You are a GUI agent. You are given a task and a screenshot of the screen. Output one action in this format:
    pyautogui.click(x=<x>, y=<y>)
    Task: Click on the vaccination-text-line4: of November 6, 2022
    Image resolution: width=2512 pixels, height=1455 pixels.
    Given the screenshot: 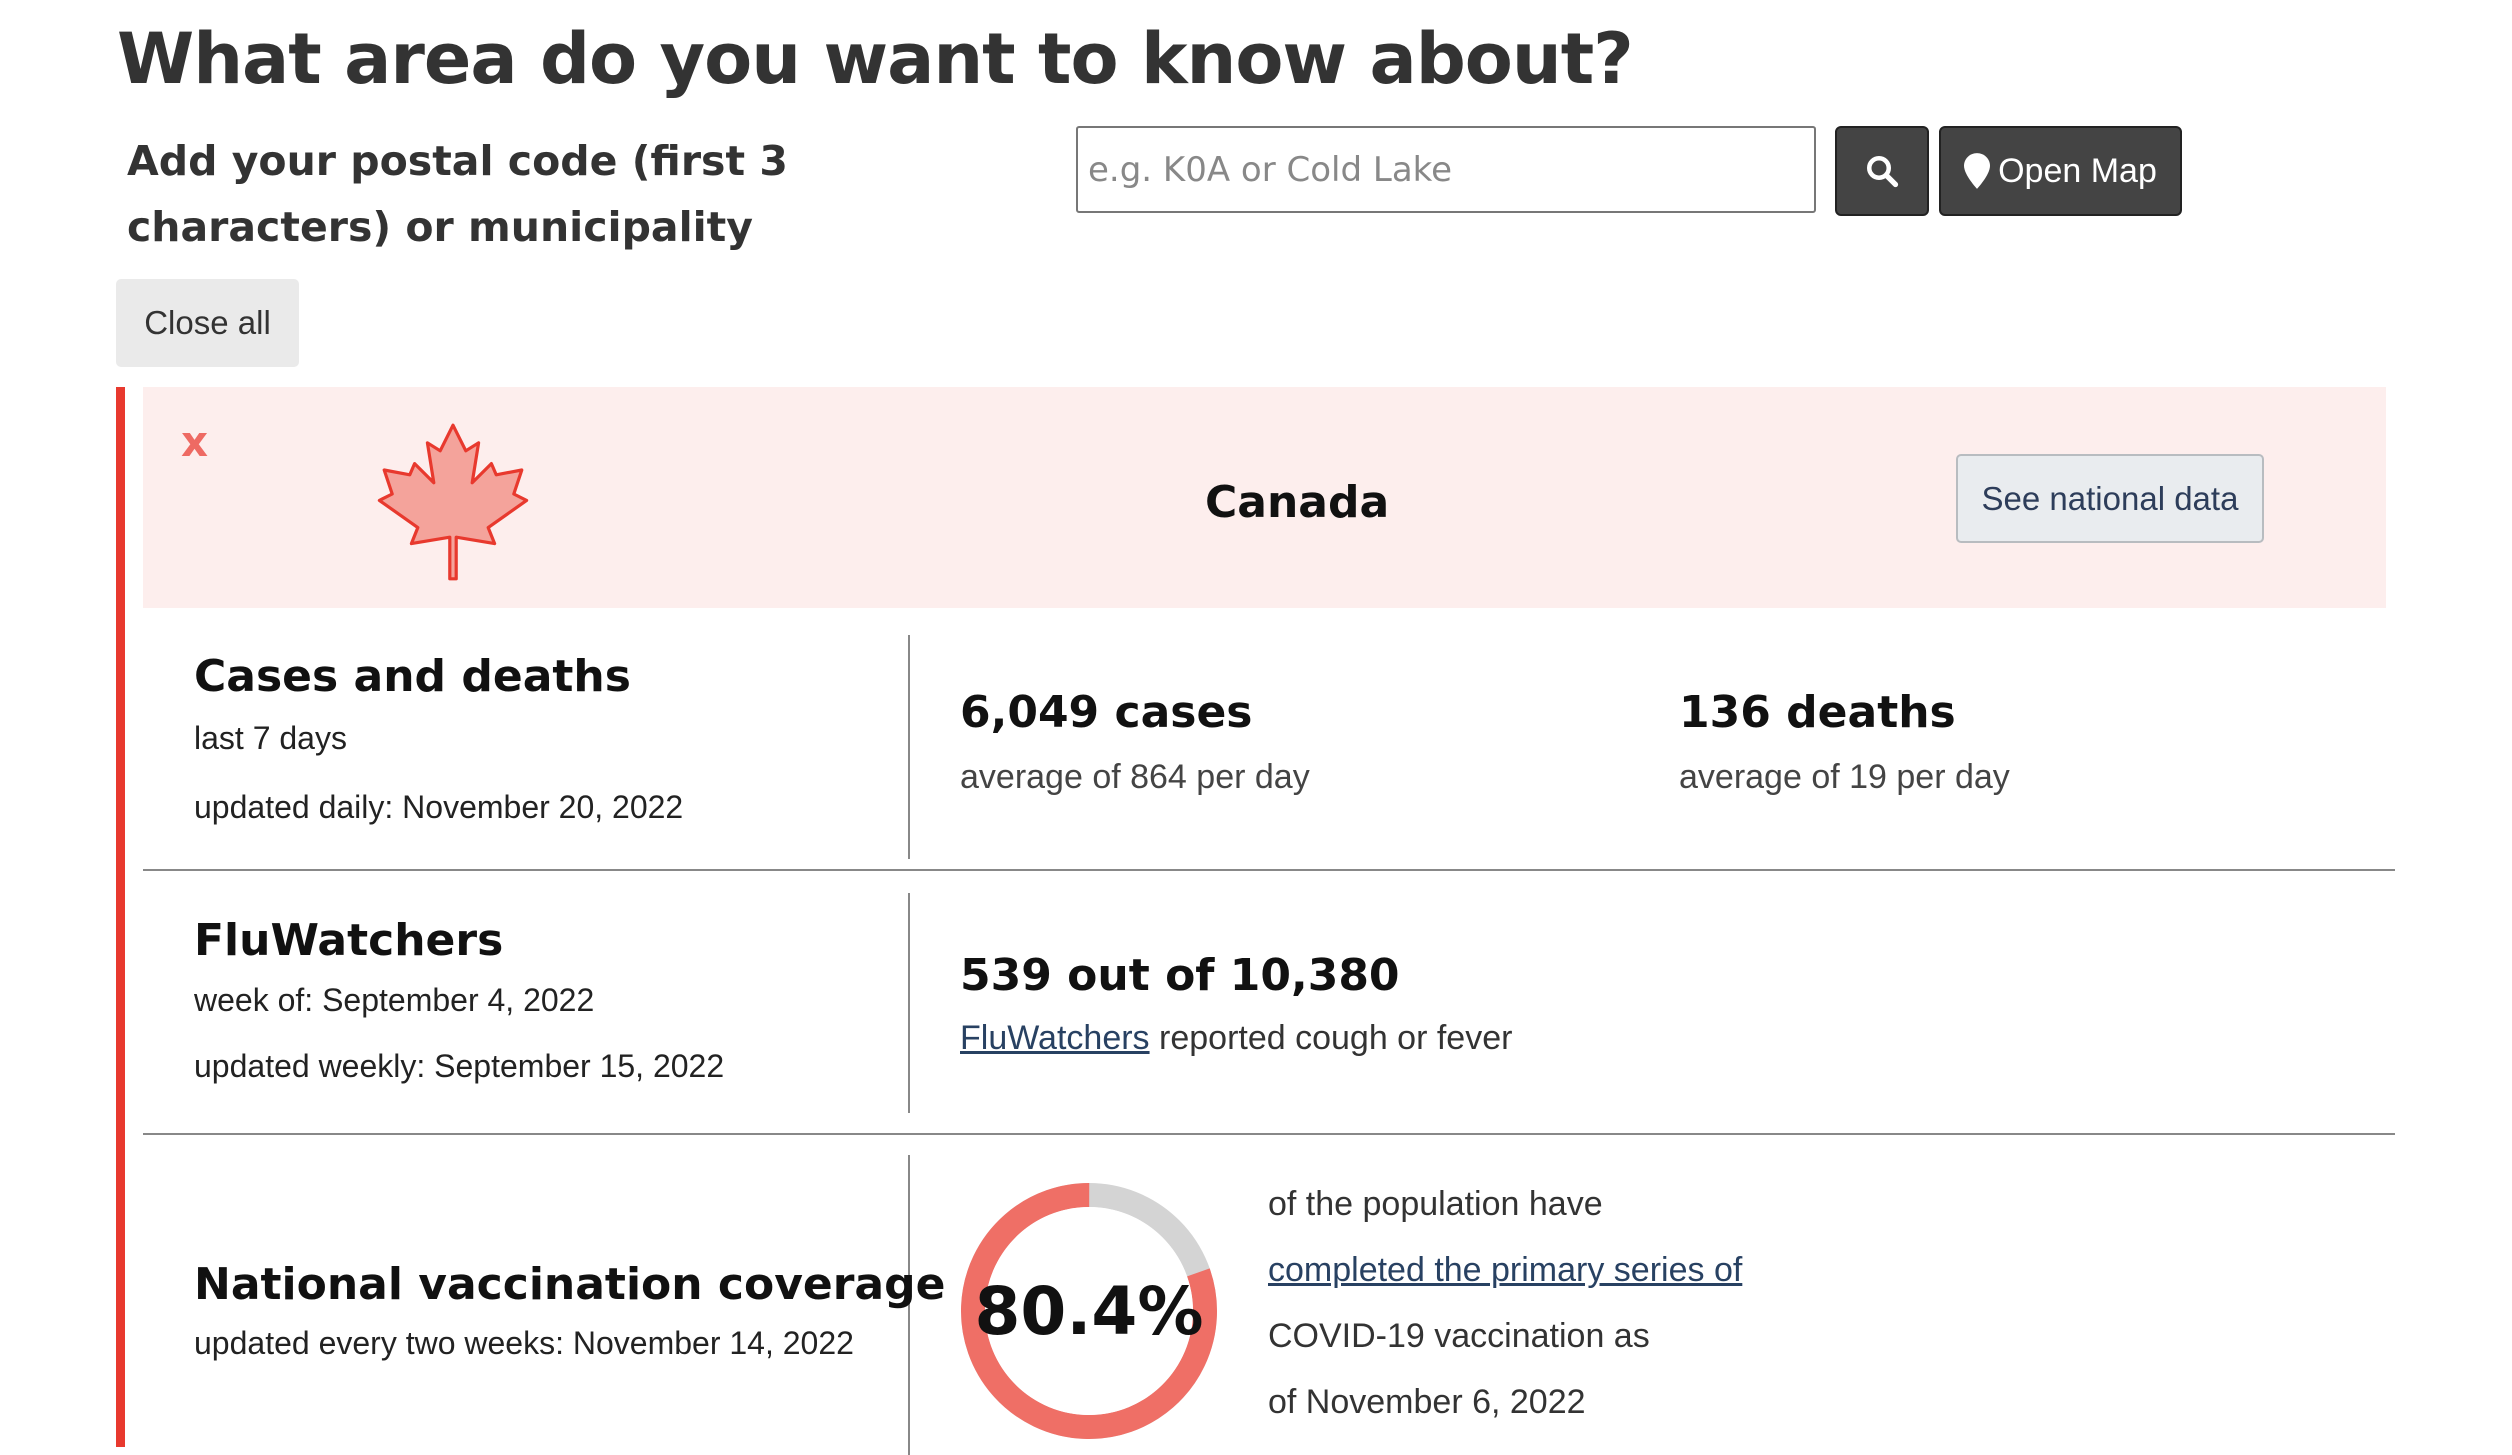 What is the action you would take?
    pyautogui.click(x=1427, y=1402)
    